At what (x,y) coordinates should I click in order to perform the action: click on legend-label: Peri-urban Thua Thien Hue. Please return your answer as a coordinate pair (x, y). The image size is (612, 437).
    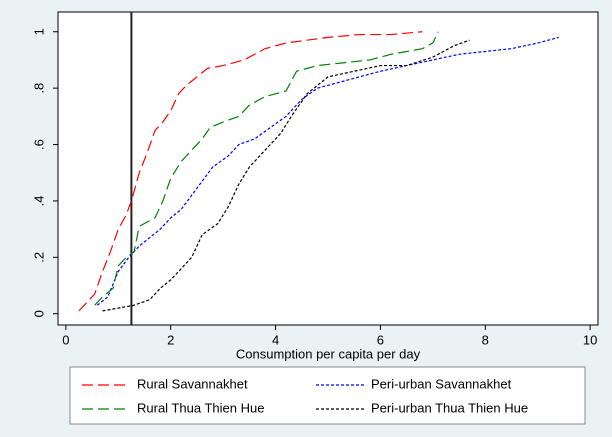
    Looking at the image, I should click on (449, 407).